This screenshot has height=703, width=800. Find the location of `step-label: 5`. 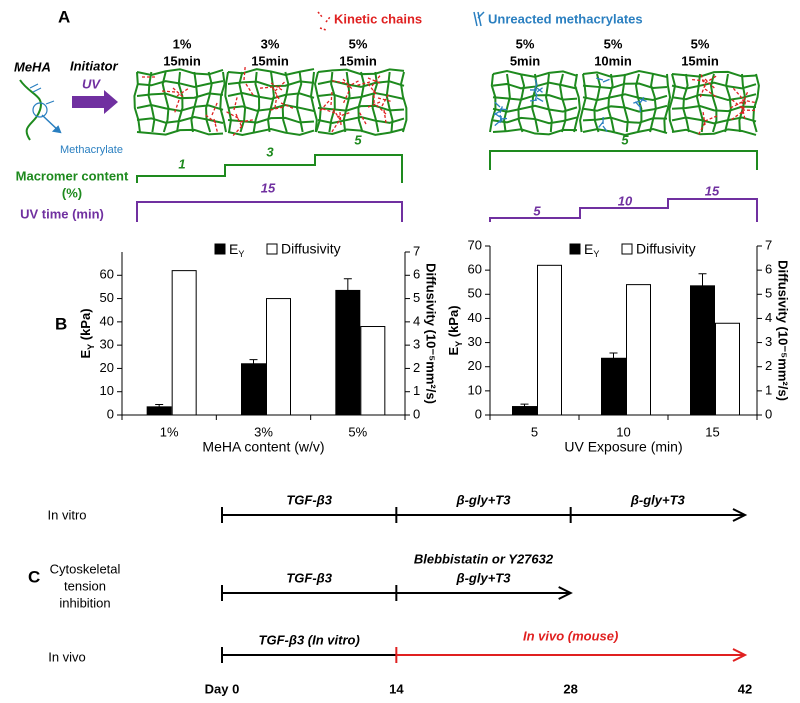

step-label: 5 is located at coordinates (358, 139).